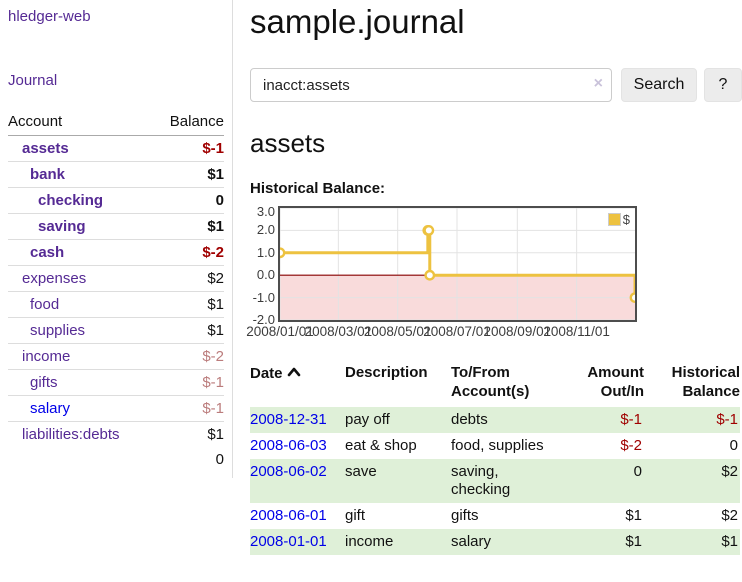 Image resolution: width=742 pixels, height=582 pixels. Describe the element at coordinates (46, 356) in the screenshot. I see `account-link: income` at that location.